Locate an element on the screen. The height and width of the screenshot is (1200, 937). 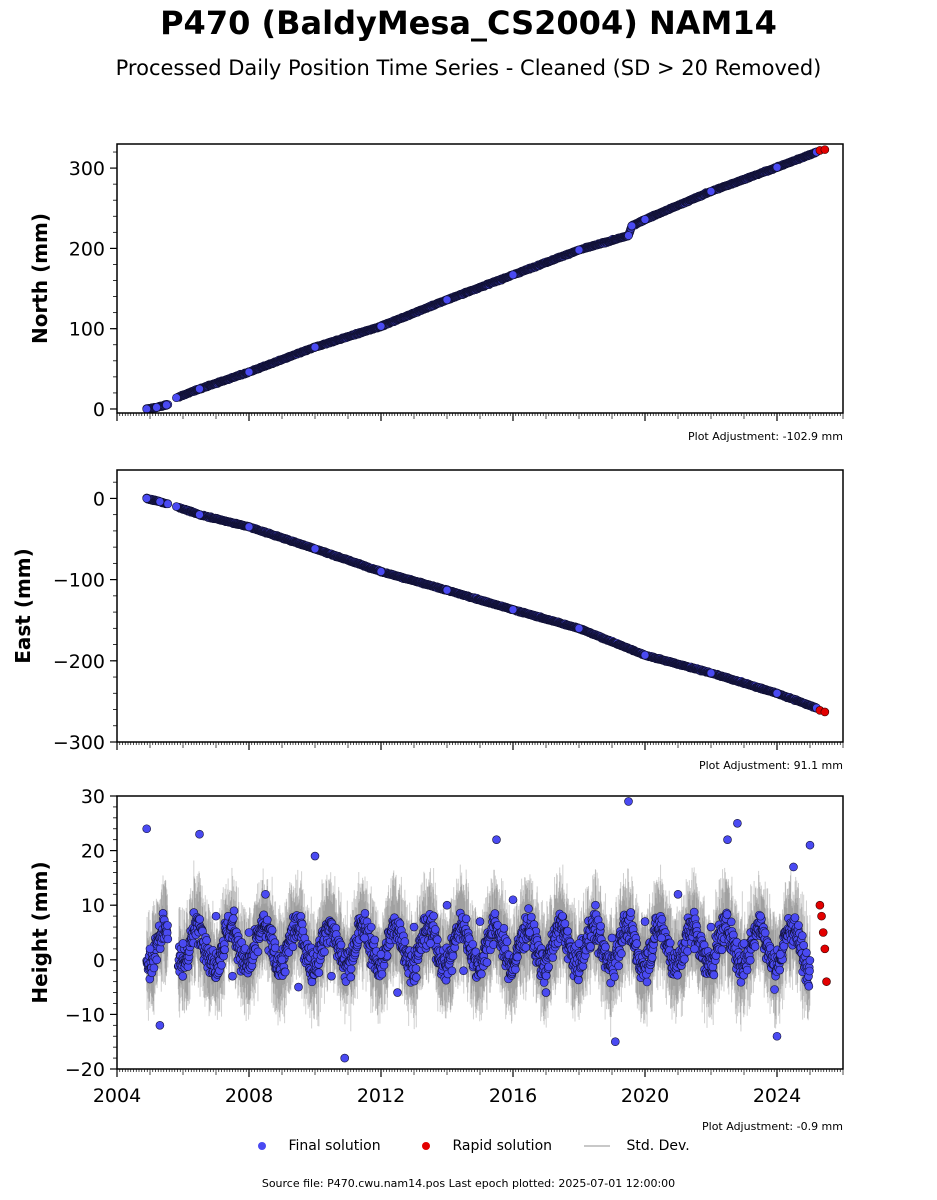
ytick-label-north: 0 is located at coordinates (99, 410).